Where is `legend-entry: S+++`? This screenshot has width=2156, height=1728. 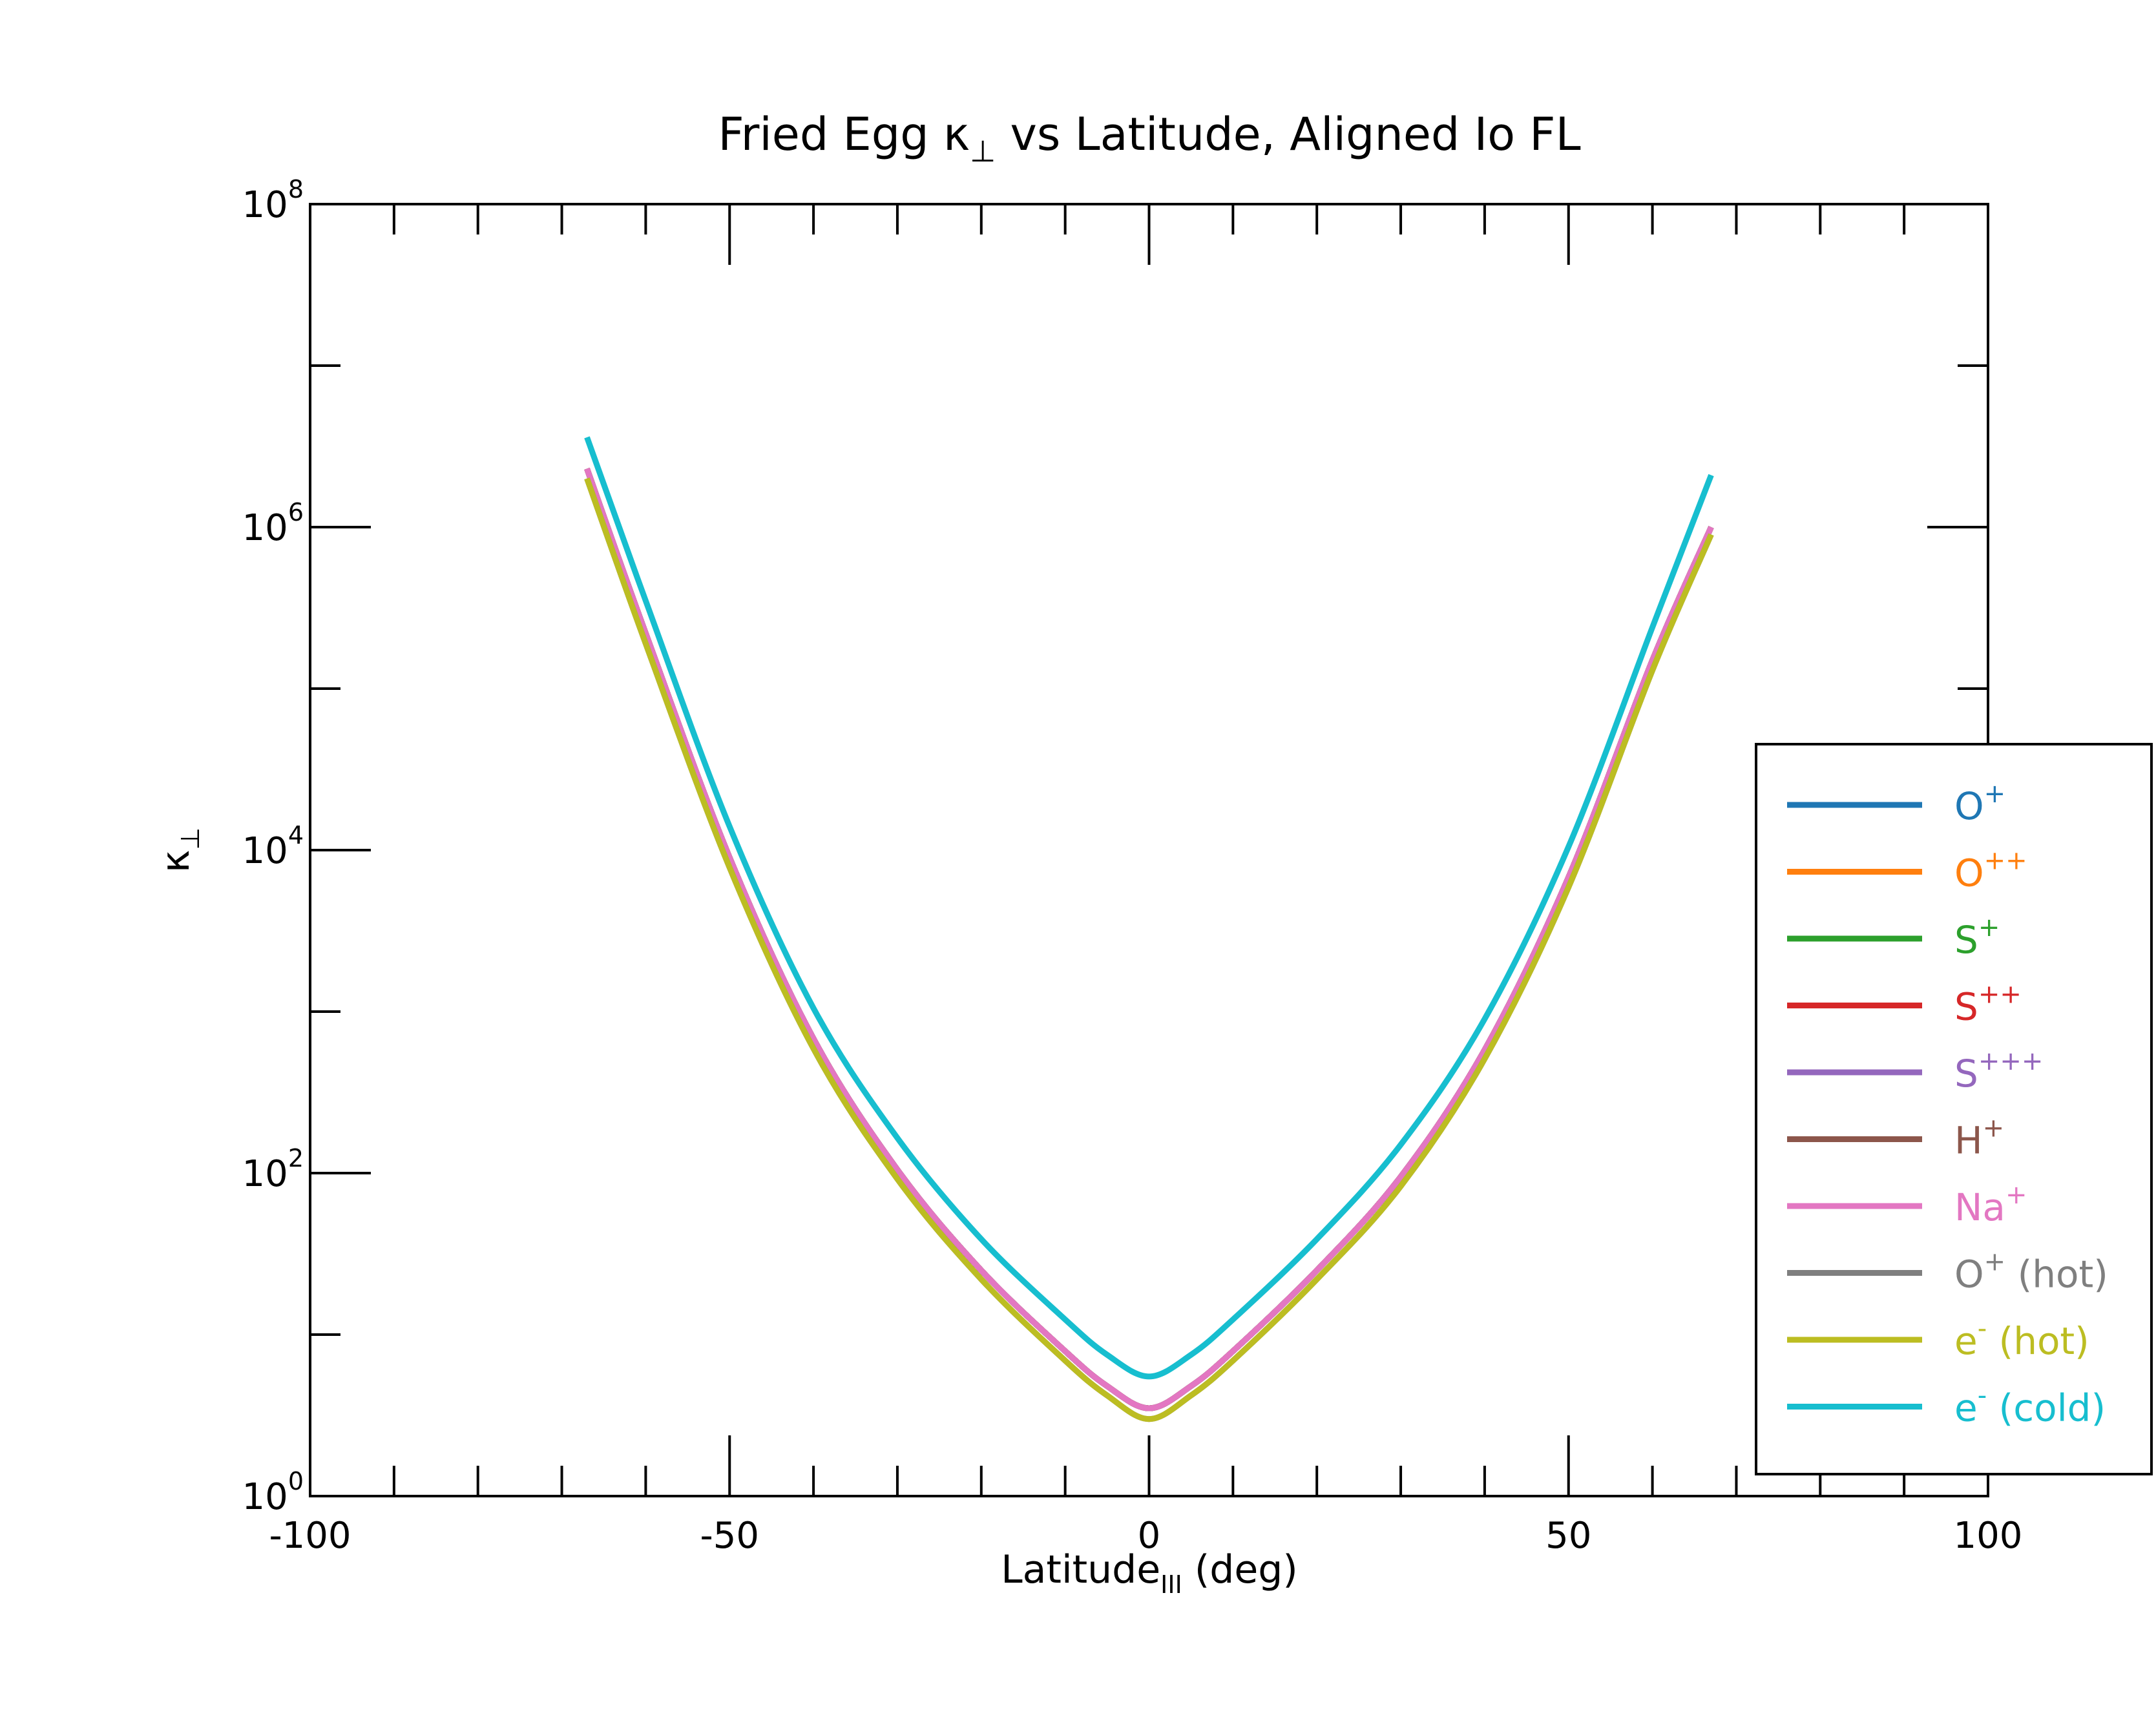
legend-entry: S+++ is located at coordinates (1998, 1071).